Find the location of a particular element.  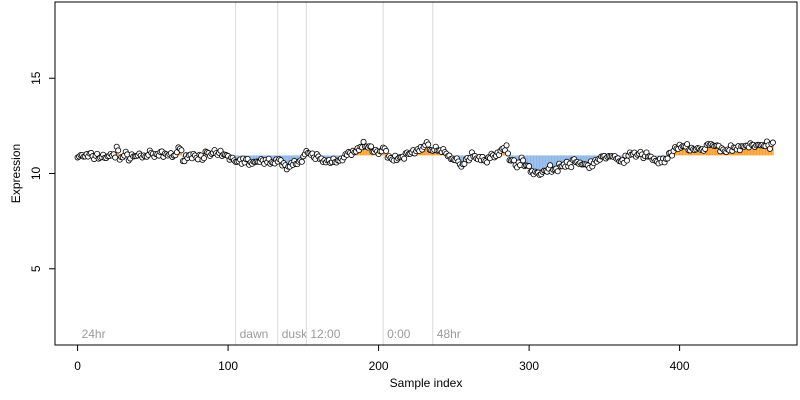

y-axis: 5 10 15 is located at coordinates (42, 171).